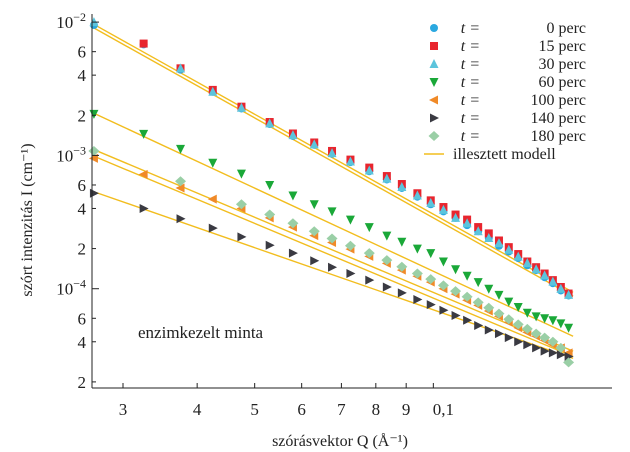 The height and width of the screenshot is (452, 630). I want to click on y-tick-label: 10⁻³, so click(71, 154).